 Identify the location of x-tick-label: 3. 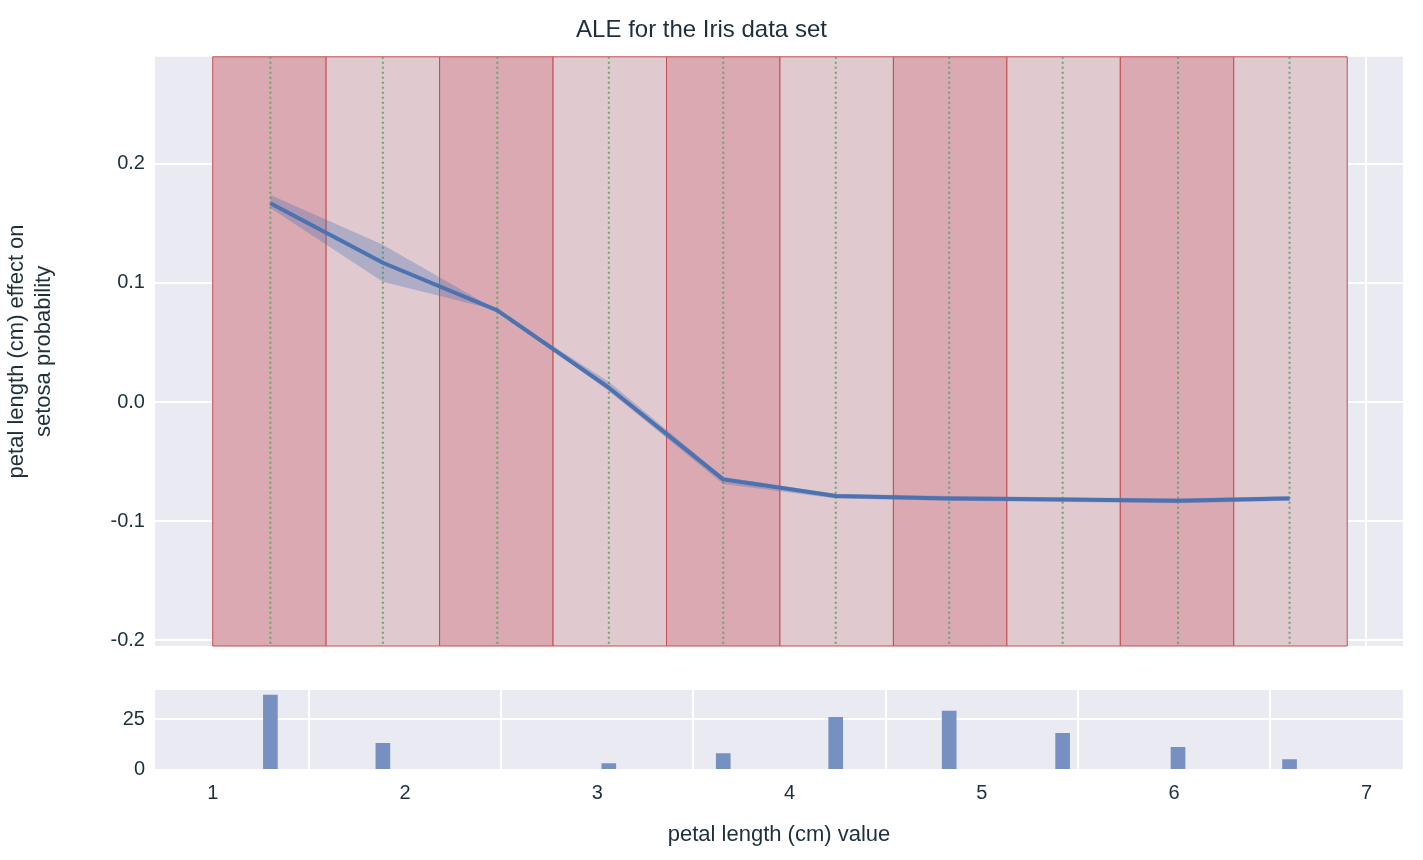
(597, 792).